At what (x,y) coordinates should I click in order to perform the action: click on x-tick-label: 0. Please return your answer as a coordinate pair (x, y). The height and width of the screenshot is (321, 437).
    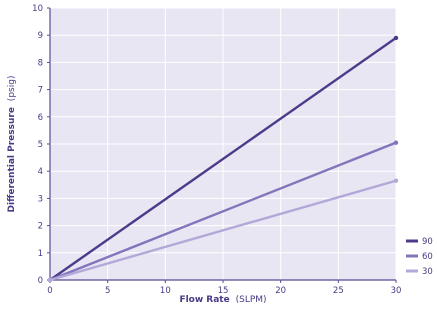
    Looking at the image, I should click on (49, 291).